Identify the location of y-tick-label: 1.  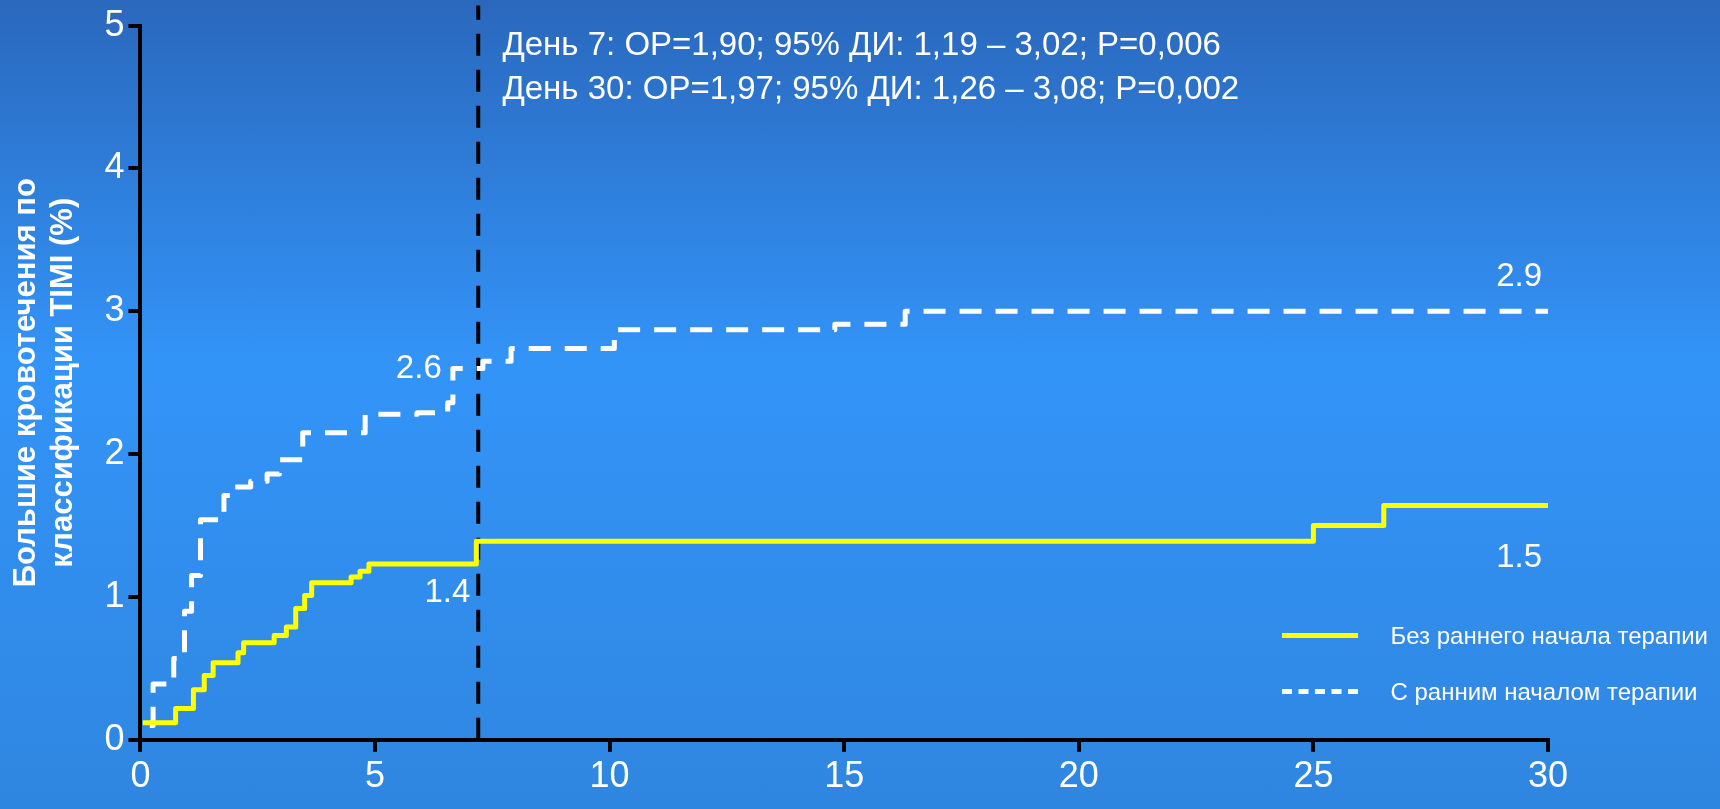
(114, 594).